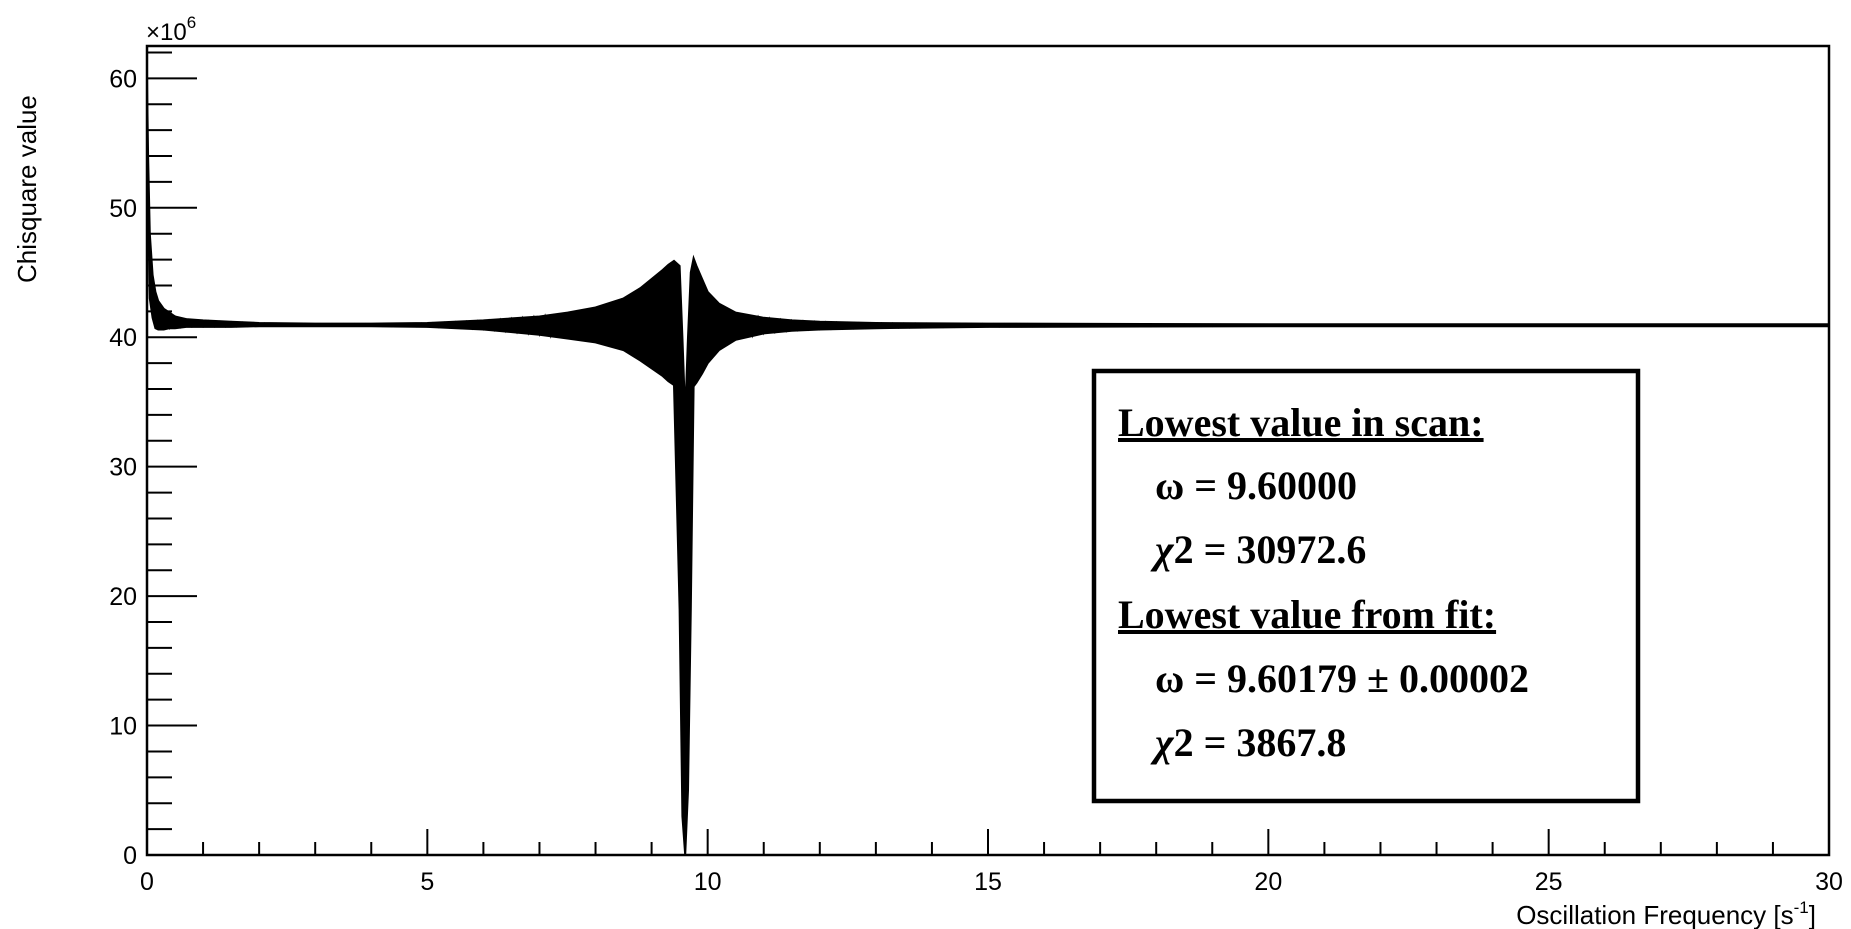 Image resolution: width=1851 pixels, height=929 pixels. What do you see at coordinates (427, 882) in the screenshot?
I see `x-tick-label: 5` at bounding box center [427, 882].